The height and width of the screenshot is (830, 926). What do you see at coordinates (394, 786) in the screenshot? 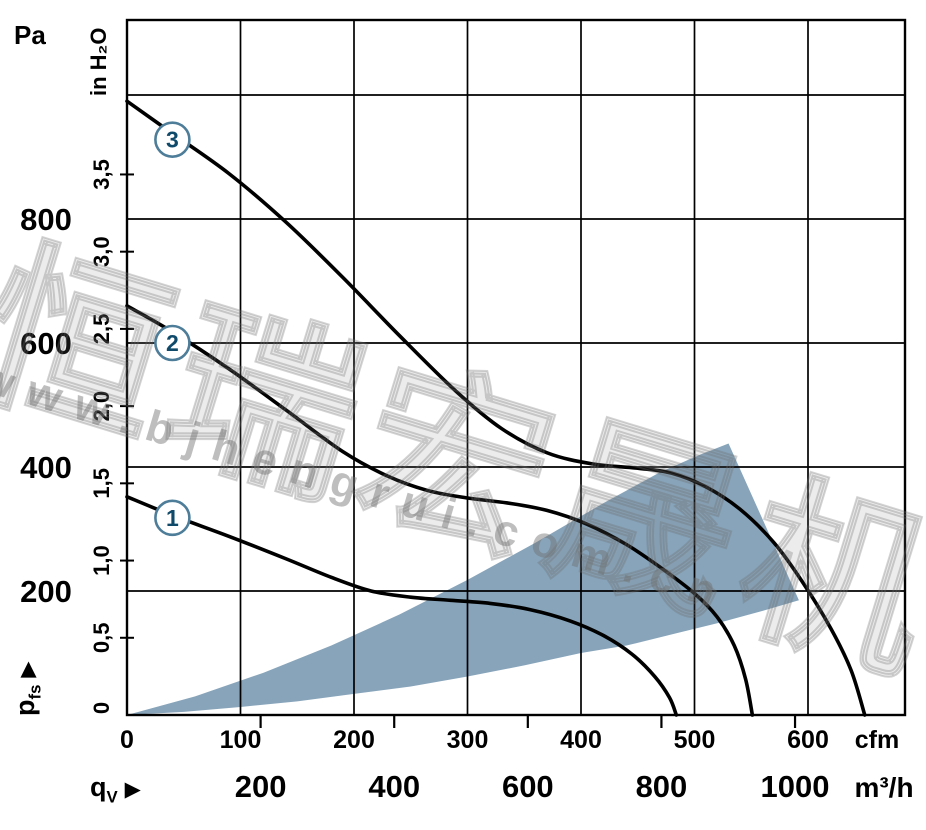
I see `m3h-tick-label: 400` at bounding box center [394, 786].